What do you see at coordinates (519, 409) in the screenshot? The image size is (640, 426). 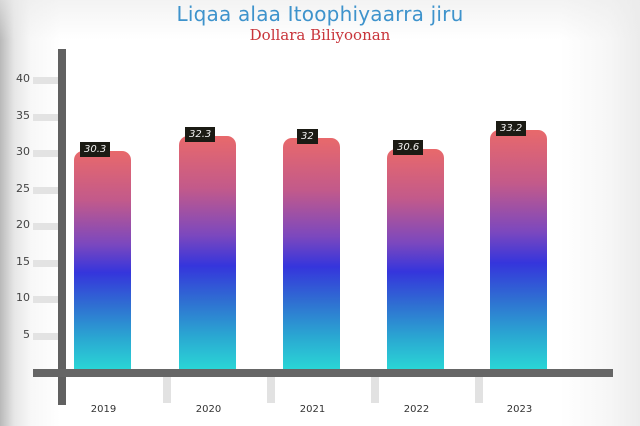 I see `x-tick-label: 2023` at bounding box center [519, 409].